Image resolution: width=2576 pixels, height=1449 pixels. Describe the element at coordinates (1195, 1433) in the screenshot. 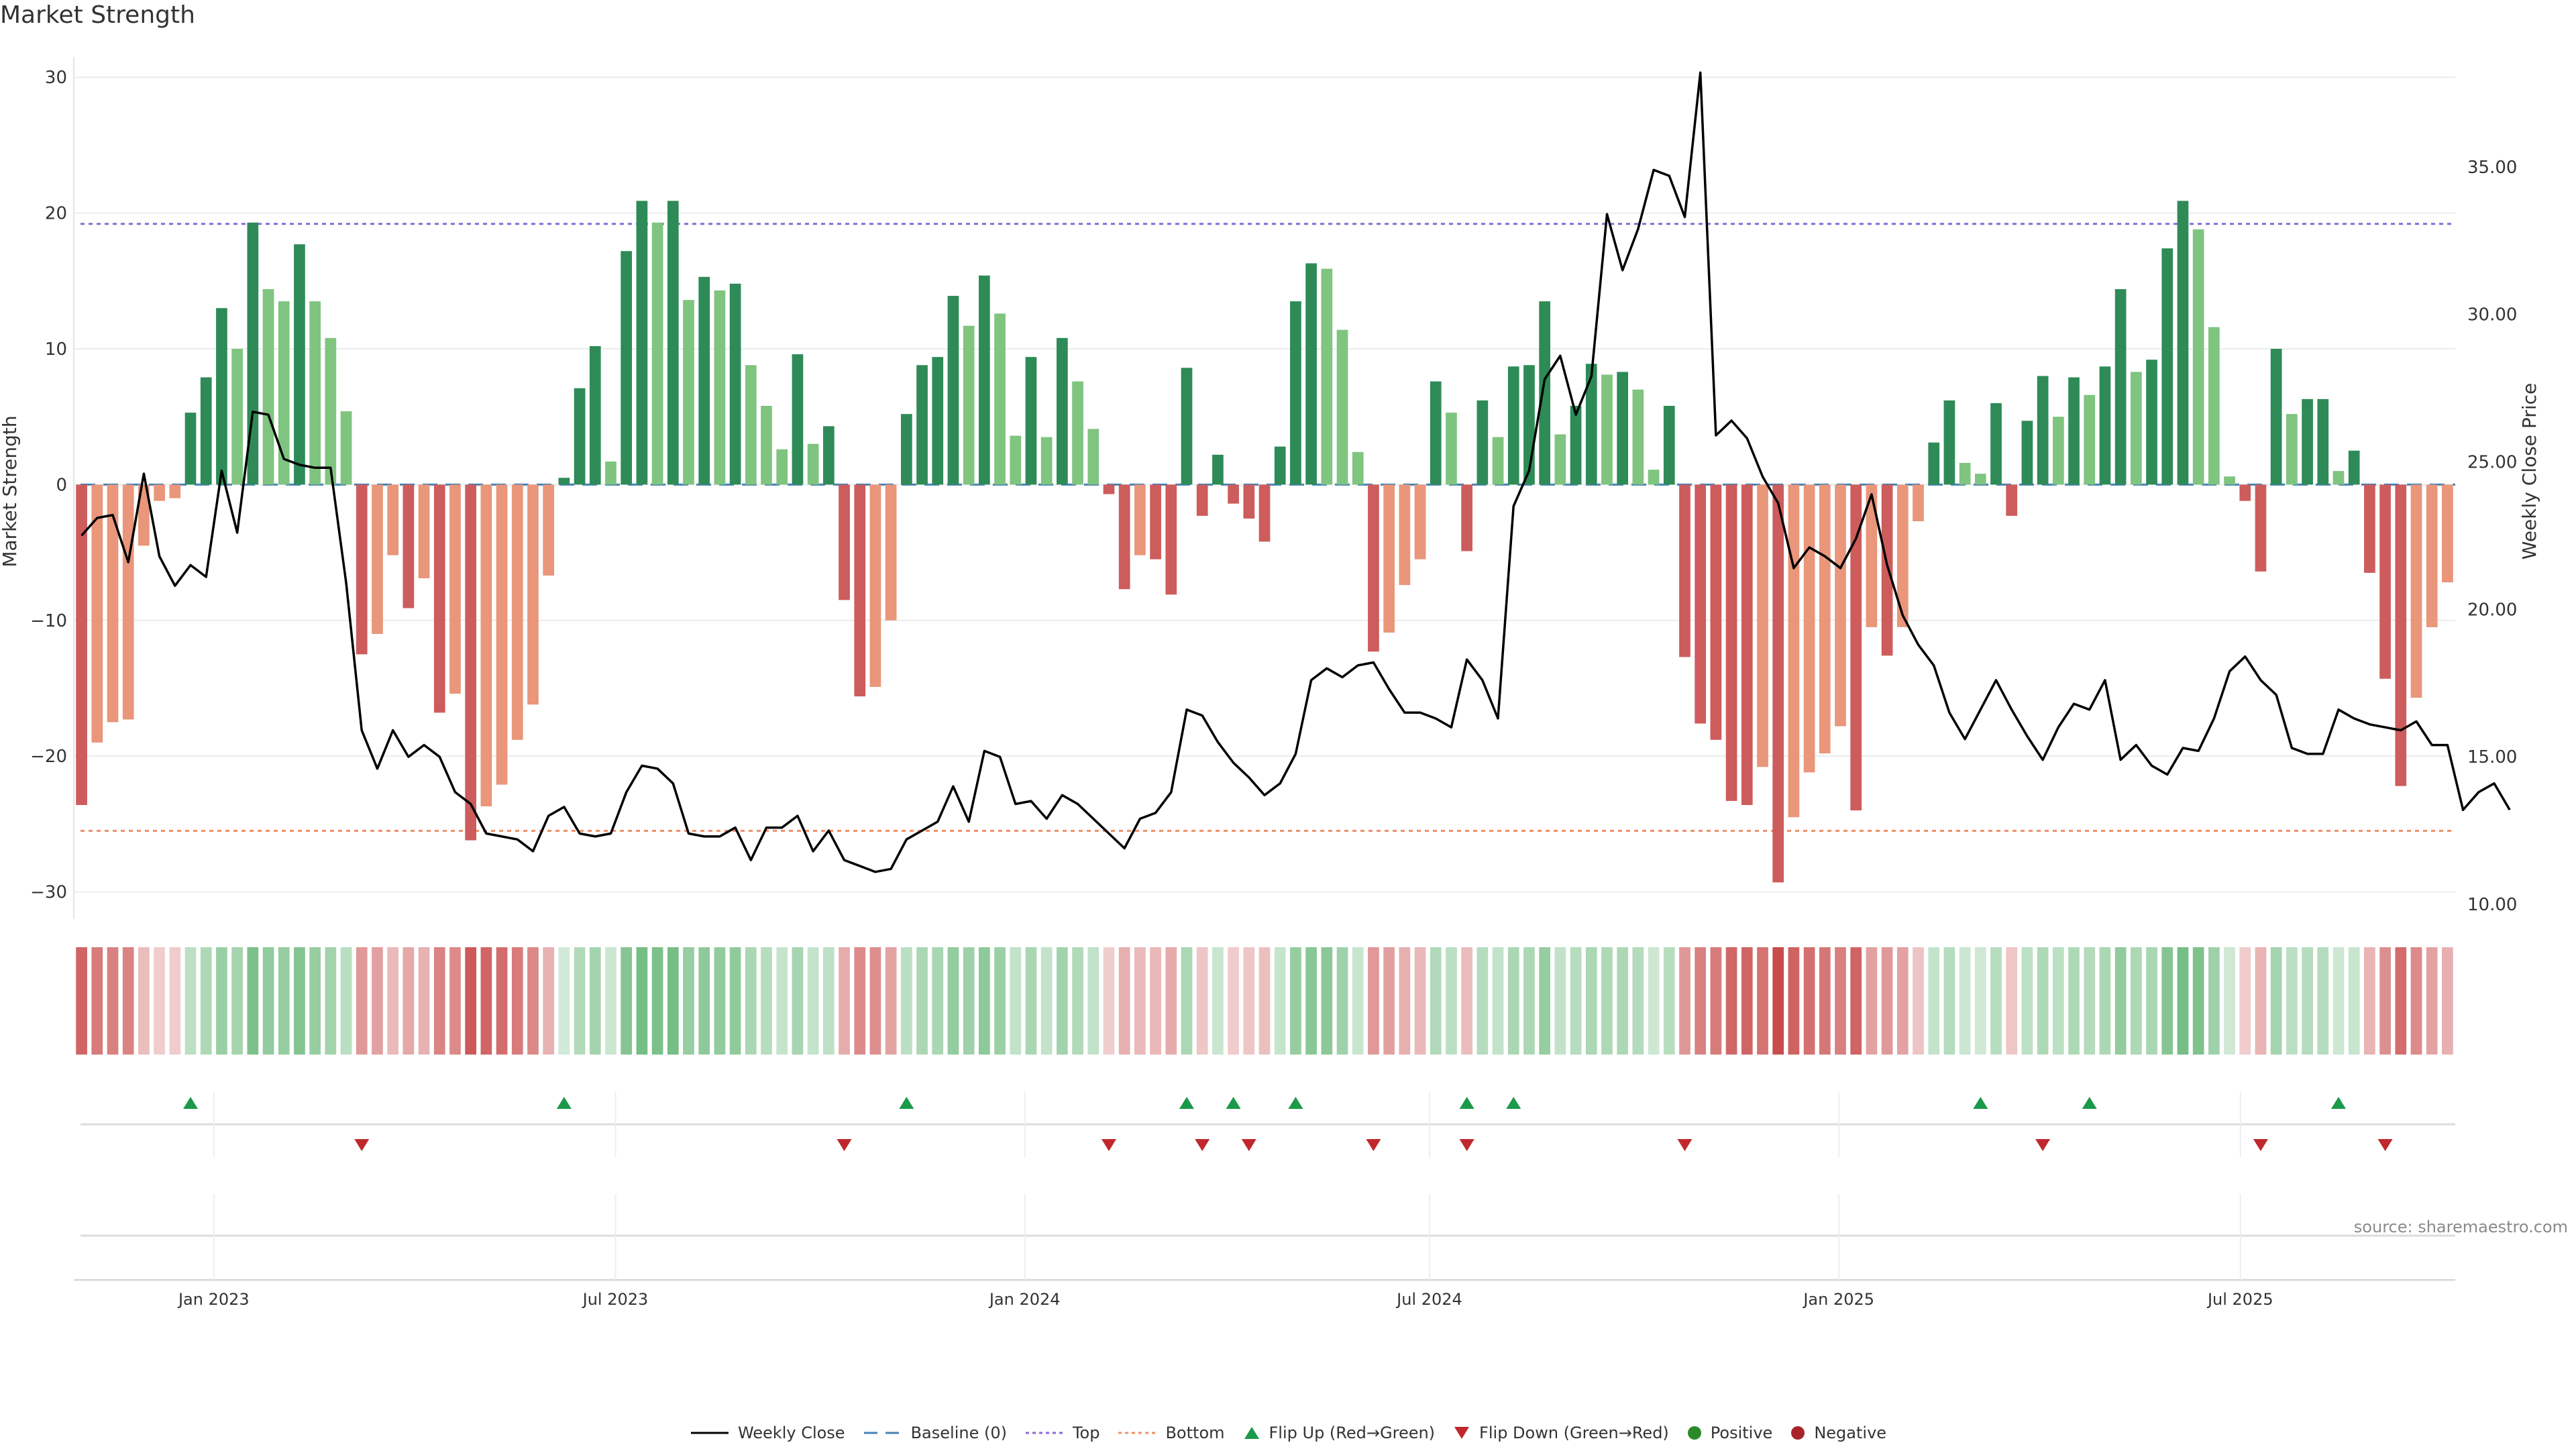

I see `legend-label: Bottom` at that location.